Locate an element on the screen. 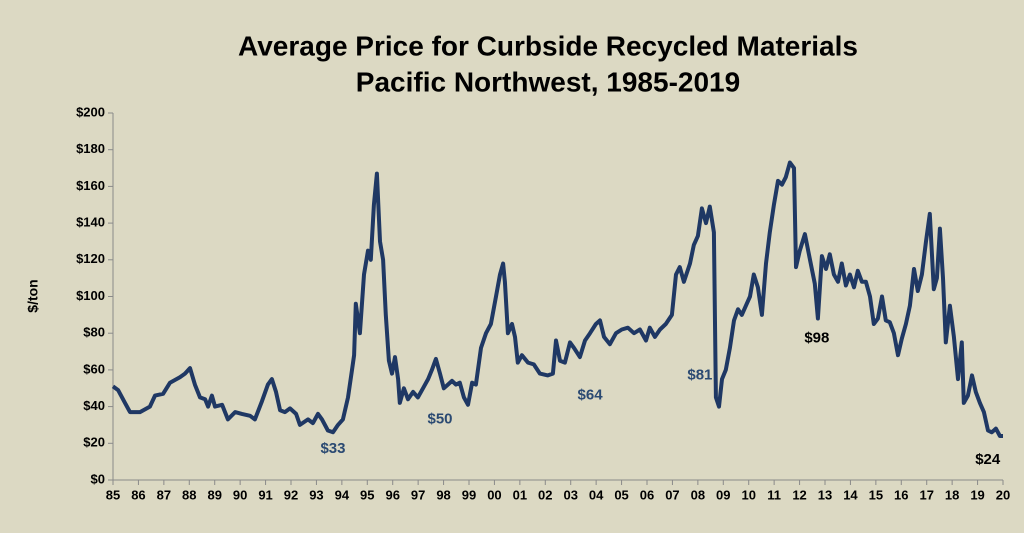 Image resolution: width=1024 pixels, height=533 pixels. x-tick-label: 91 is located at coordinates (265, 494).